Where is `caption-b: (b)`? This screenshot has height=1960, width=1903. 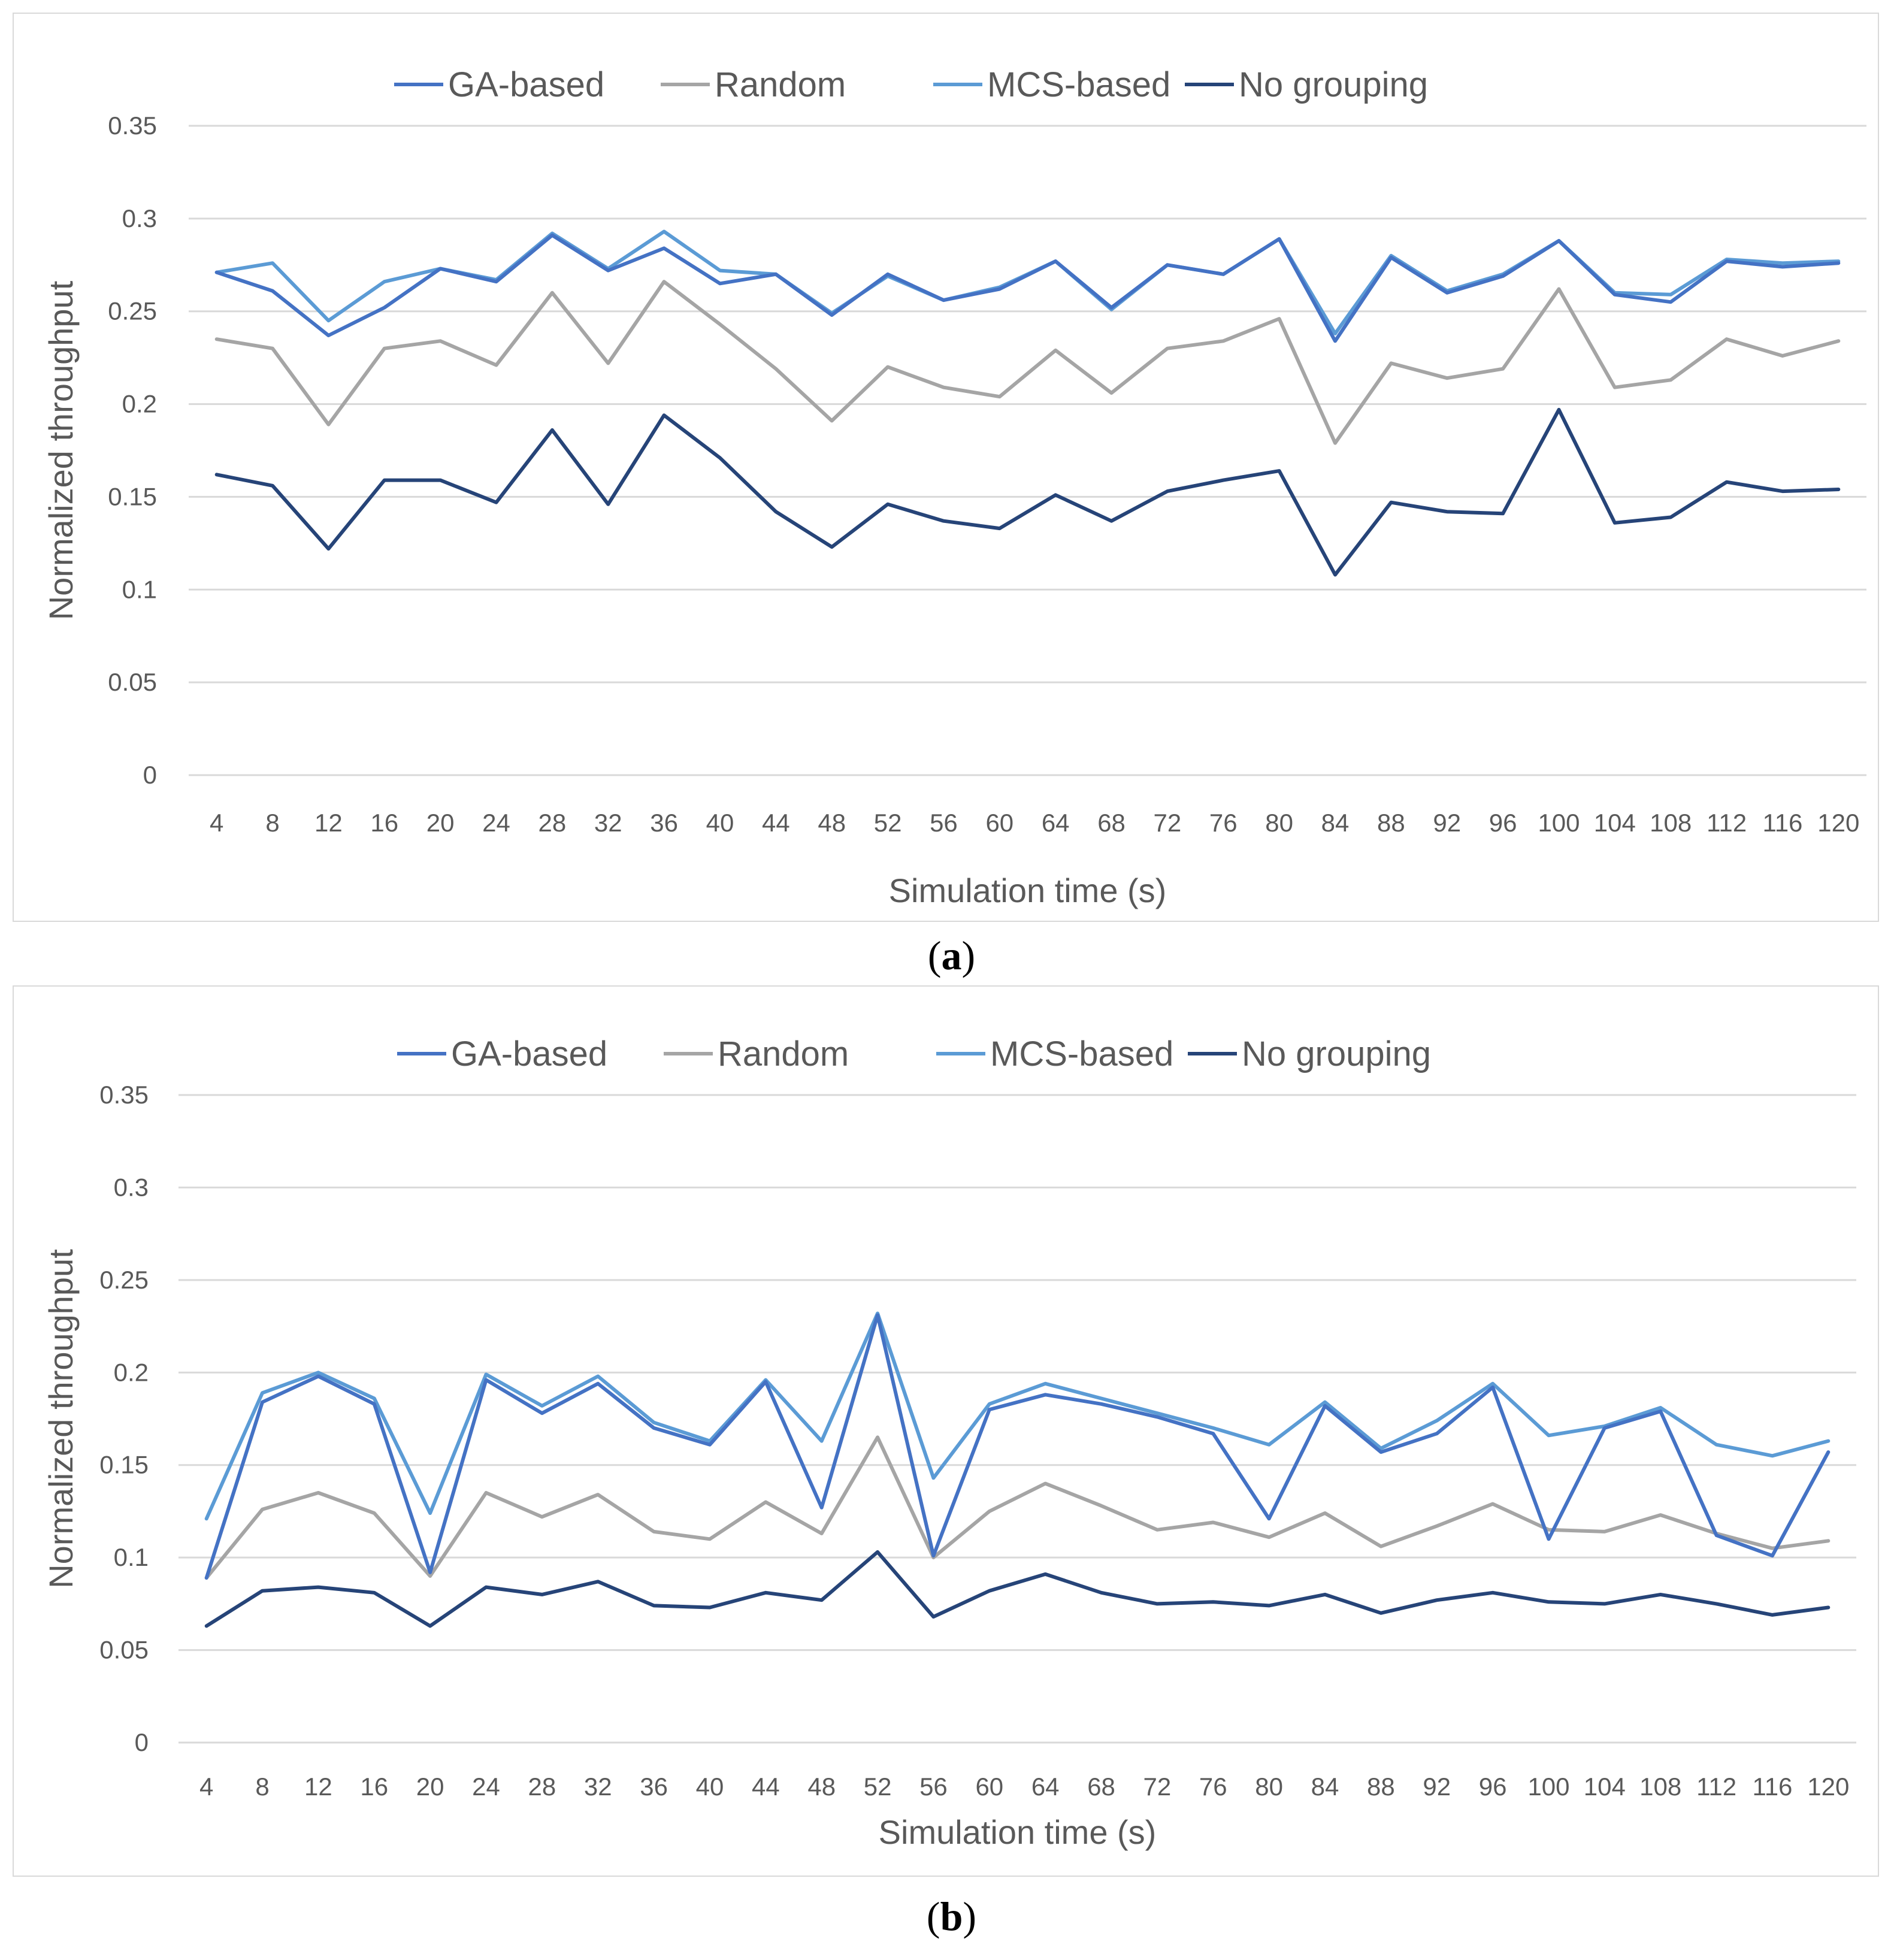
caption-b: (b) is located at coordinates (951, 1917).